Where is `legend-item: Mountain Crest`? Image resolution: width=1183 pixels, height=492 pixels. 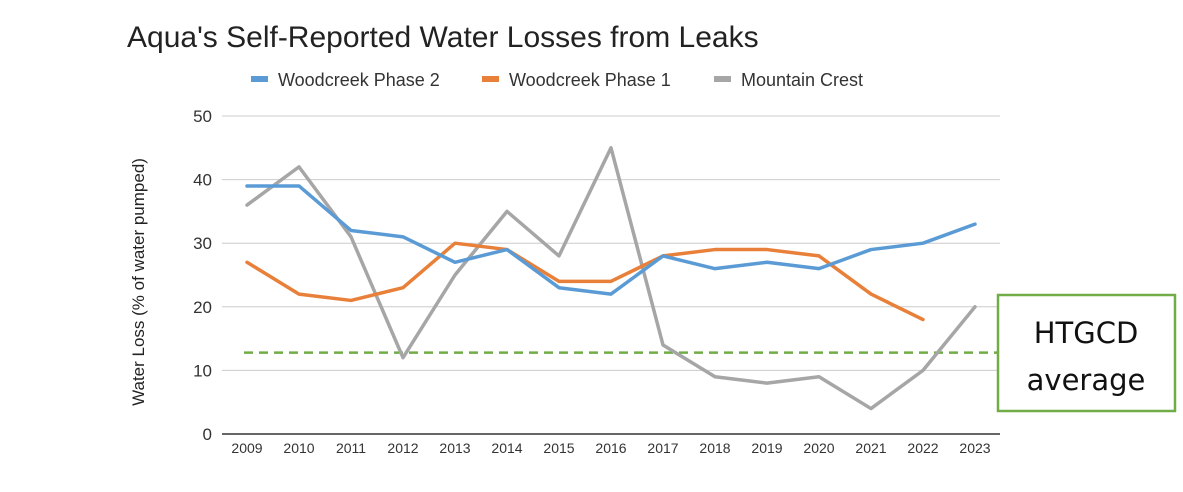
legend-item: Mountain Crest is located at coordinates (788, 80).